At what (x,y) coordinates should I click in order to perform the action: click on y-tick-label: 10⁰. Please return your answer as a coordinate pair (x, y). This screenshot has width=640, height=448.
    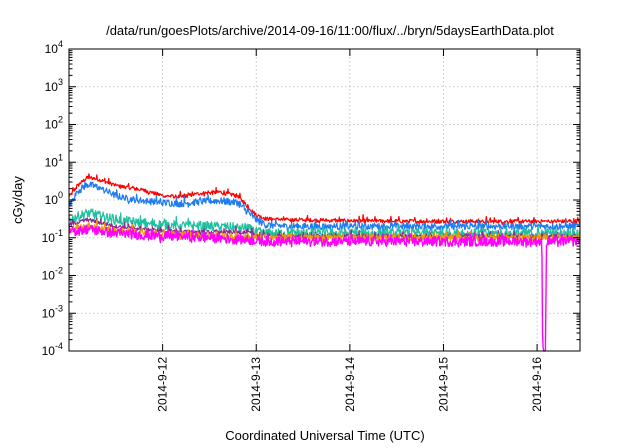
    Looking at the image, I should click on (54, 198).